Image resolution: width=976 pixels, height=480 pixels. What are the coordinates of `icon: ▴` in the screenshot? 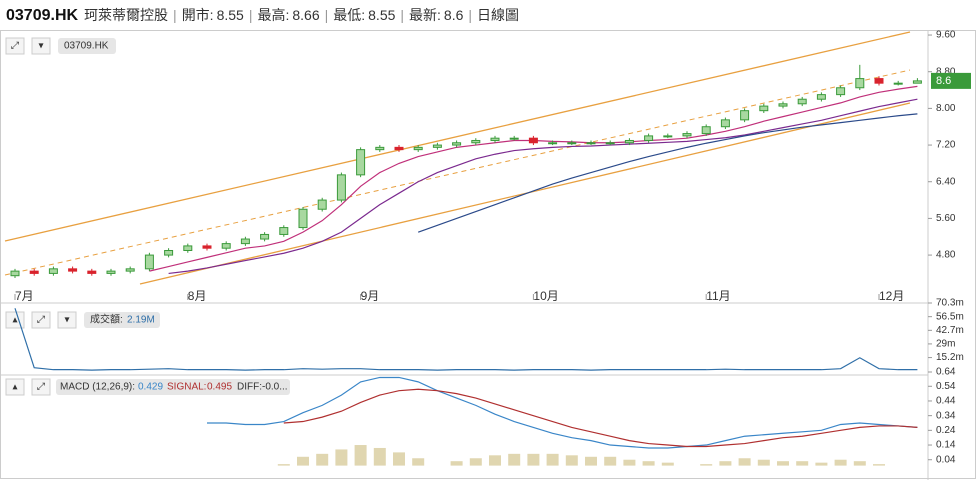 It's located at (14, 320).